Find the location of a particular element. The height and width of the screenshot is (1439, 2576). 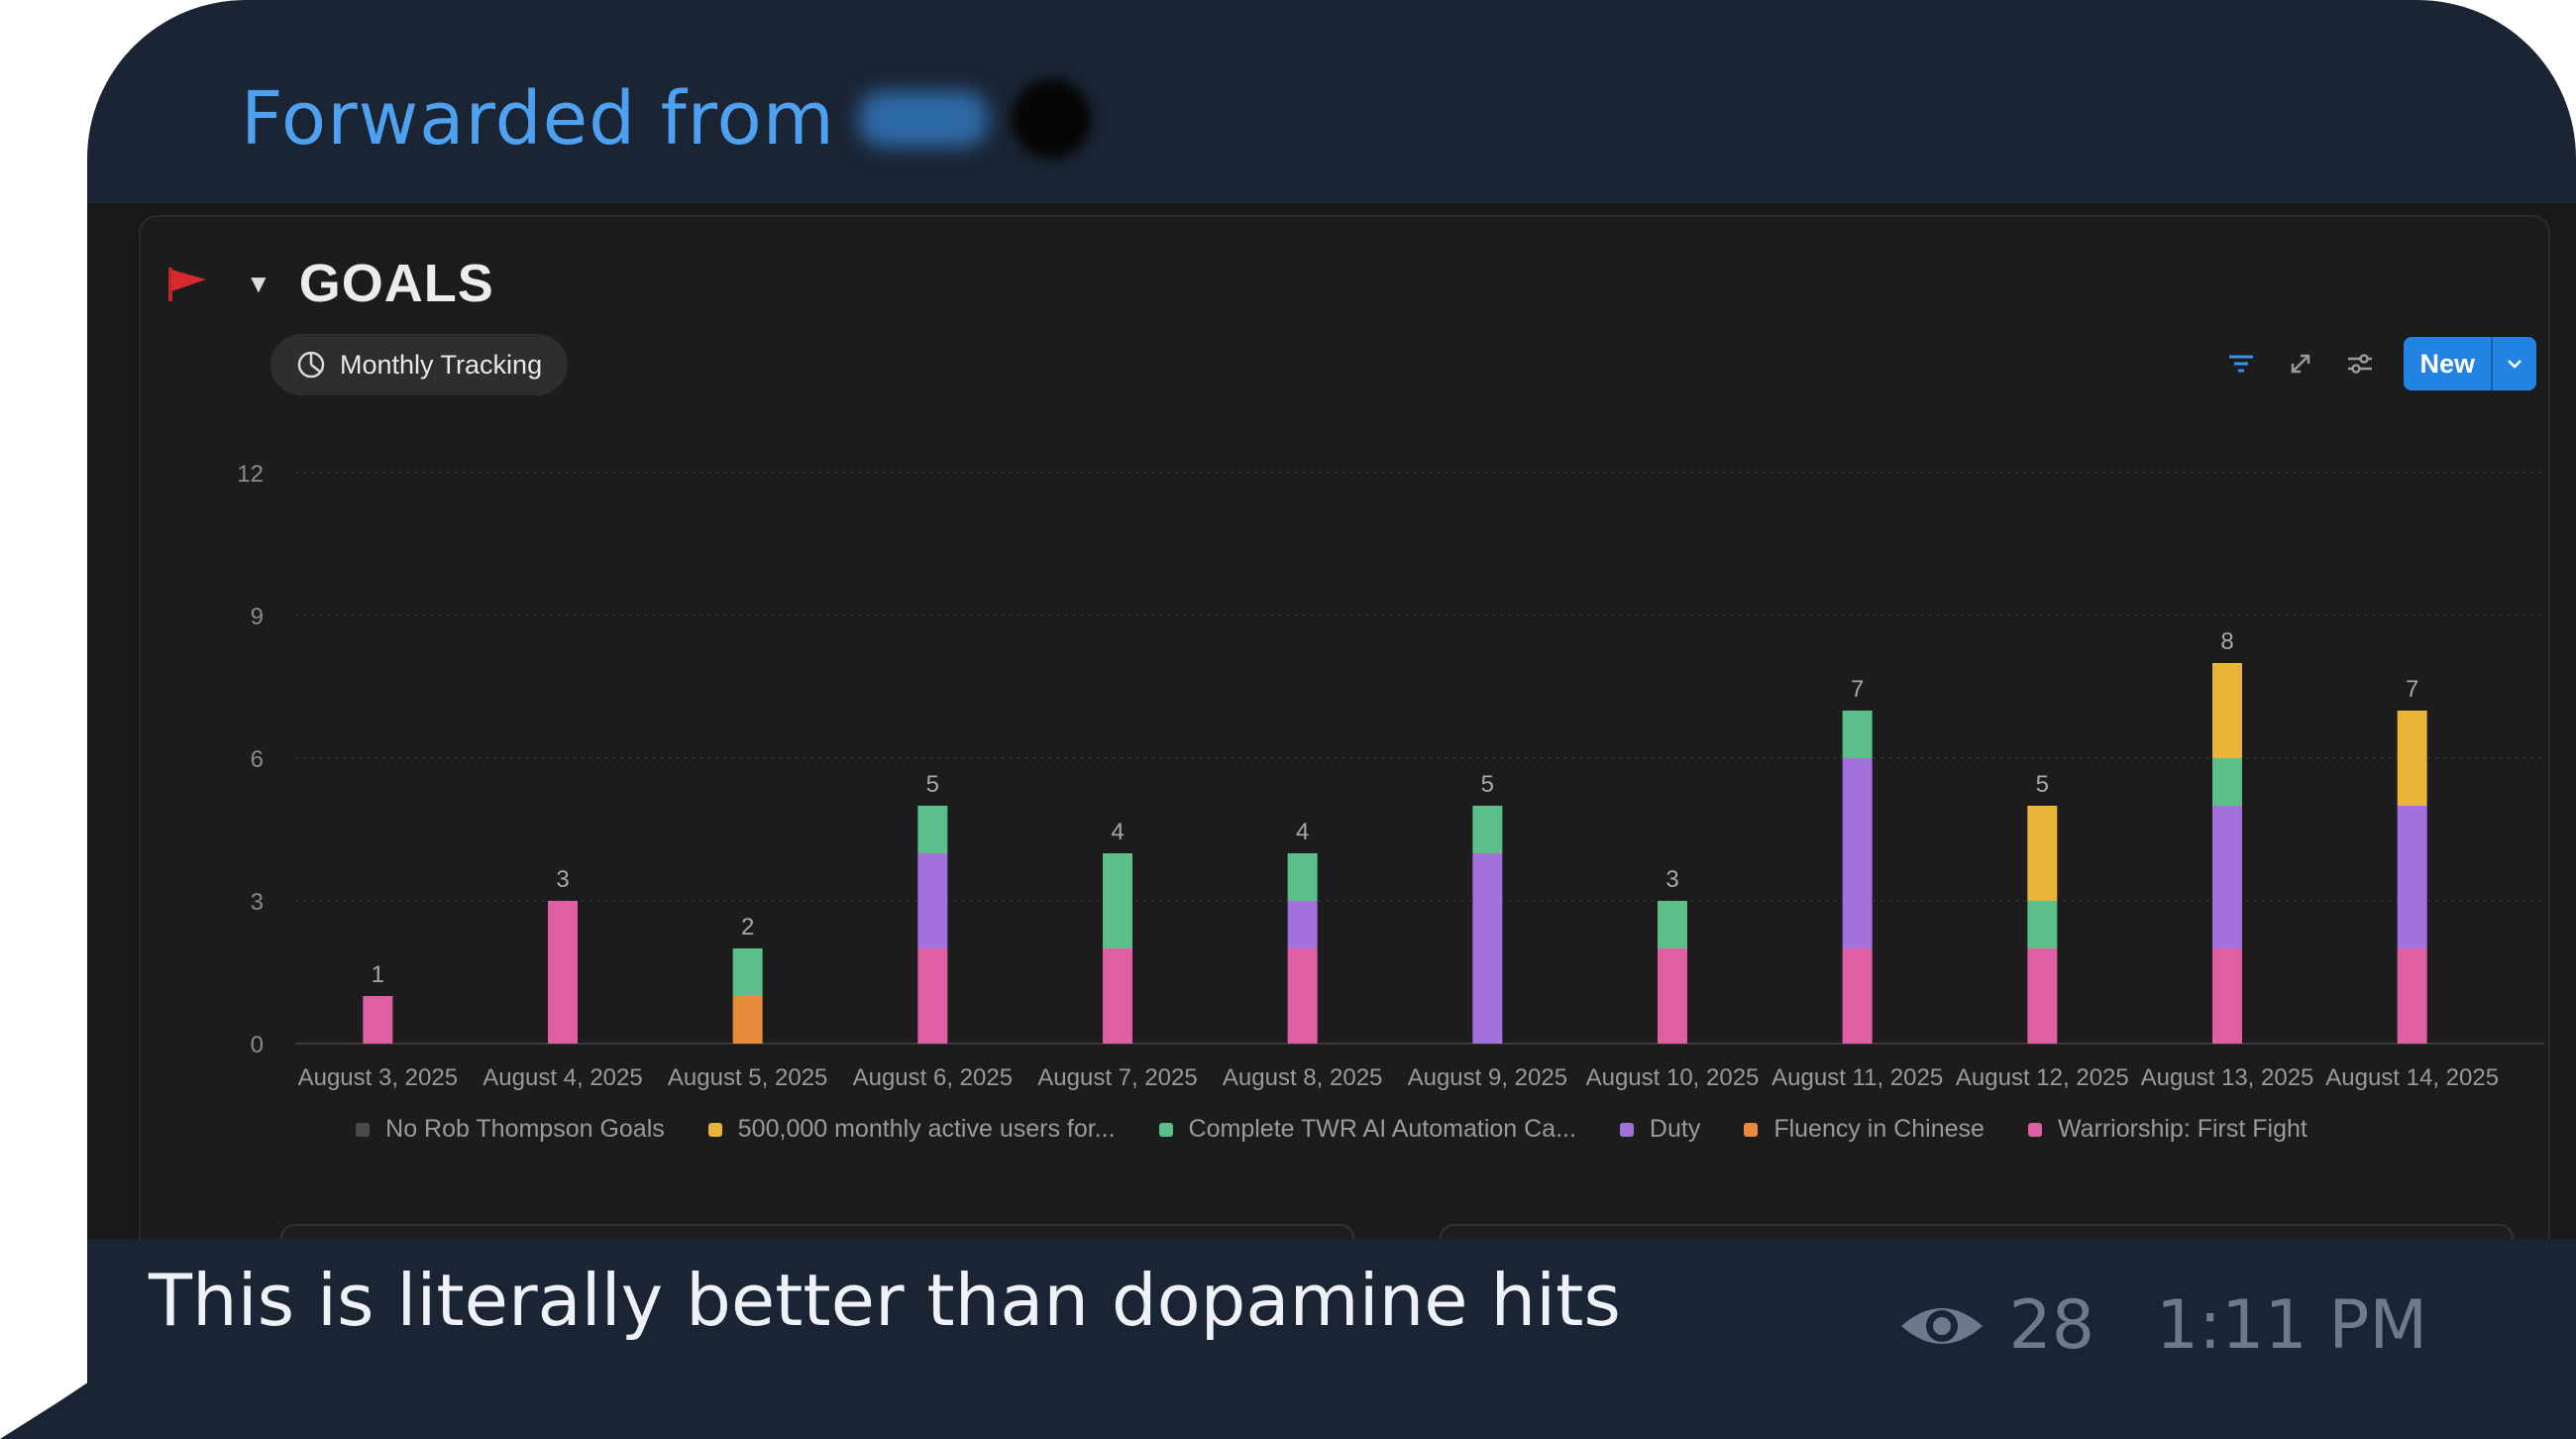

x-tick-label: August 10, 2025 is located at coordinates (1673, 1077).